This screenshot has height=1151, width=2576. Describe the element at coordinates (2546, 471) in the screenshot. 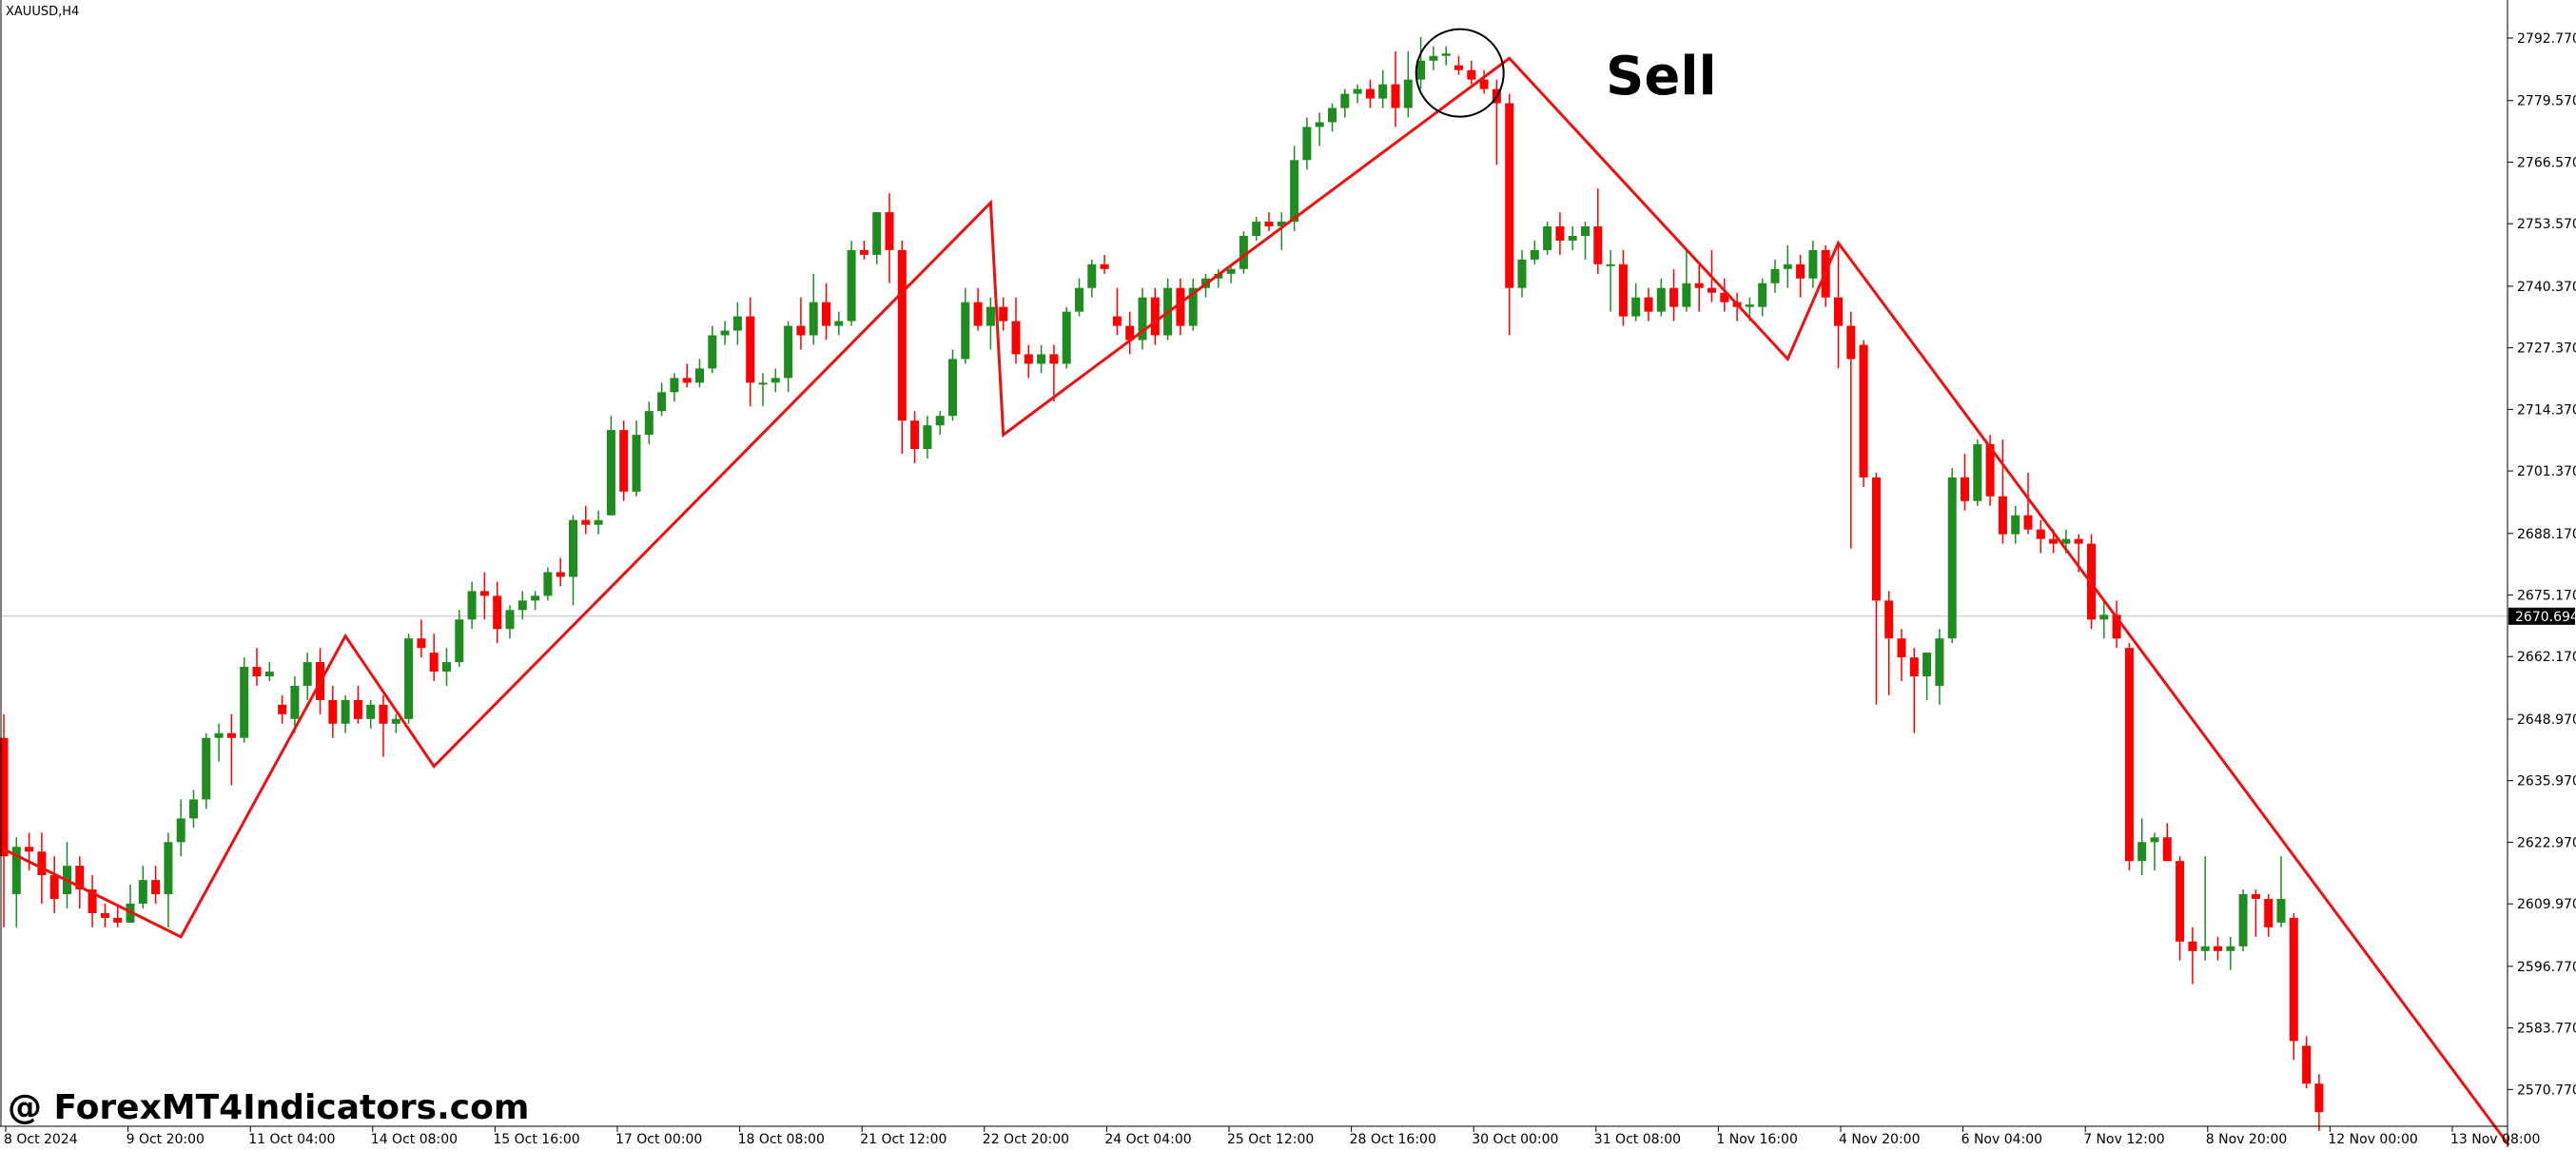

I see `price-tick-label: 2701.370` at that location.